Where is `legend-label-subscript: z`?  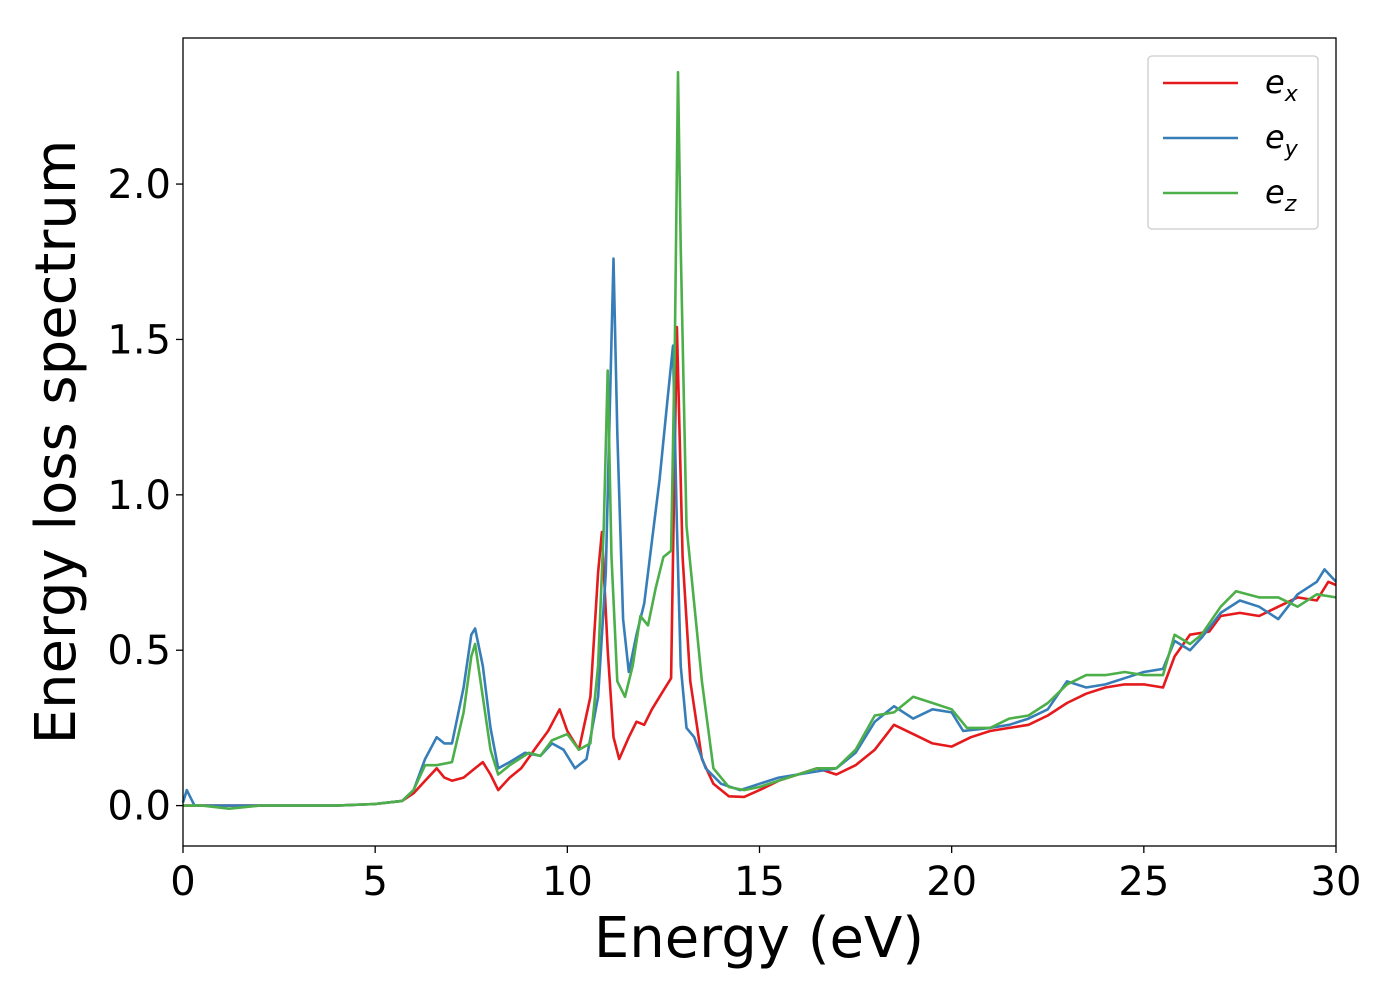 legend-label-subscript: z is located at coordinates (1290, 204).